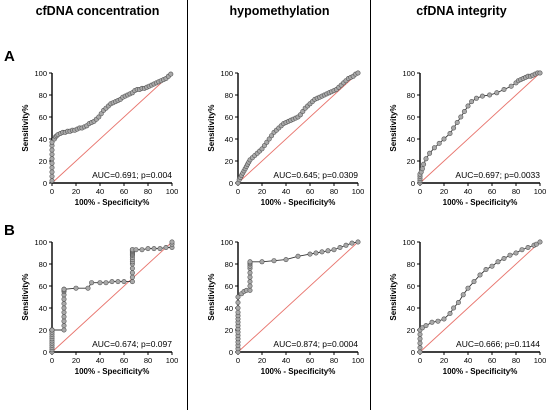 Image resolution: width=550 pixels, height=410 pixels. What do you see at coordinates (211, 296) in the screenshot?
I see `y-axis-label: Sensitivity%` at bounding box center [211, 296].